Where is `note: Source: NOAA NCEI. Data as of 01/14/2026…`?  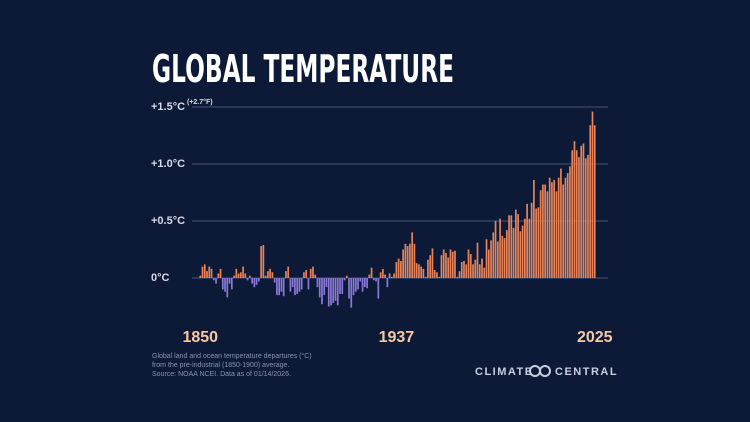 note: Source: NOAA NCEI. Data as of 01/14/2026… is located at coordinates (221, 374).